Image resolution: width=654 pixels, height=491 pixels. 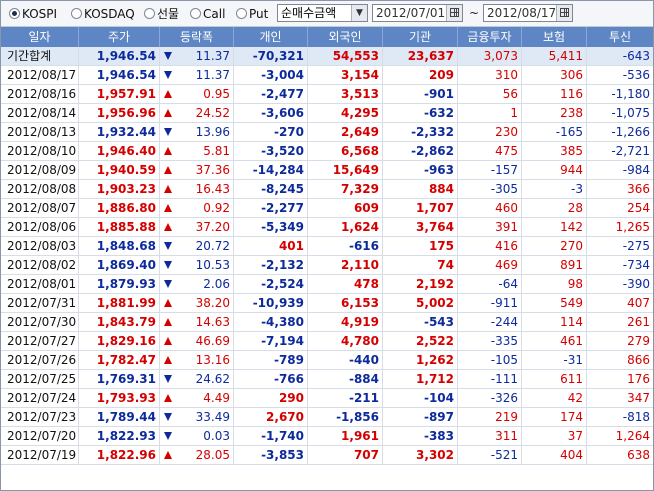 What do you see at coordinates (420, 113) in the screenshot?
I see `cell-institution: -632` at bounding box center [420, 113].